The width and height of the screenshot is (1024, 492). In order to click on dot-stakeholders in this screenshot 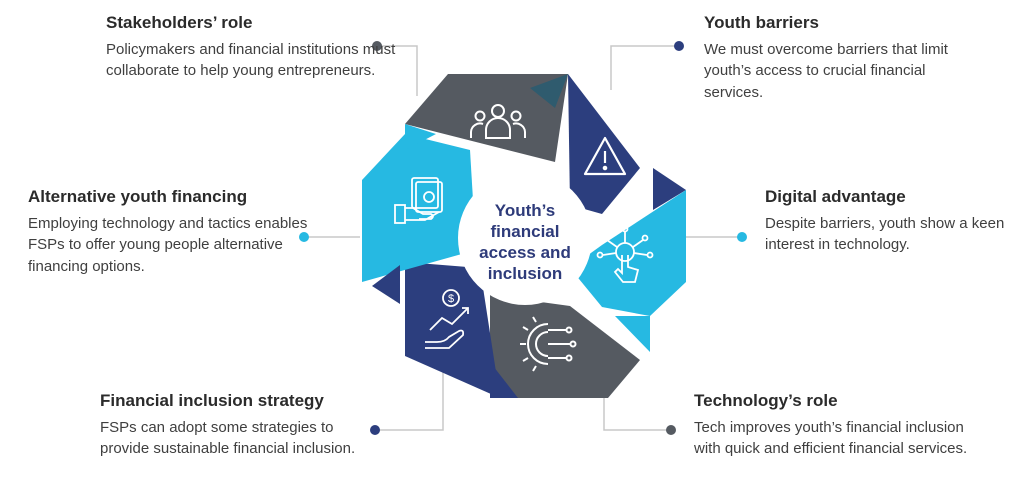, I will do `click(377, 46)`.